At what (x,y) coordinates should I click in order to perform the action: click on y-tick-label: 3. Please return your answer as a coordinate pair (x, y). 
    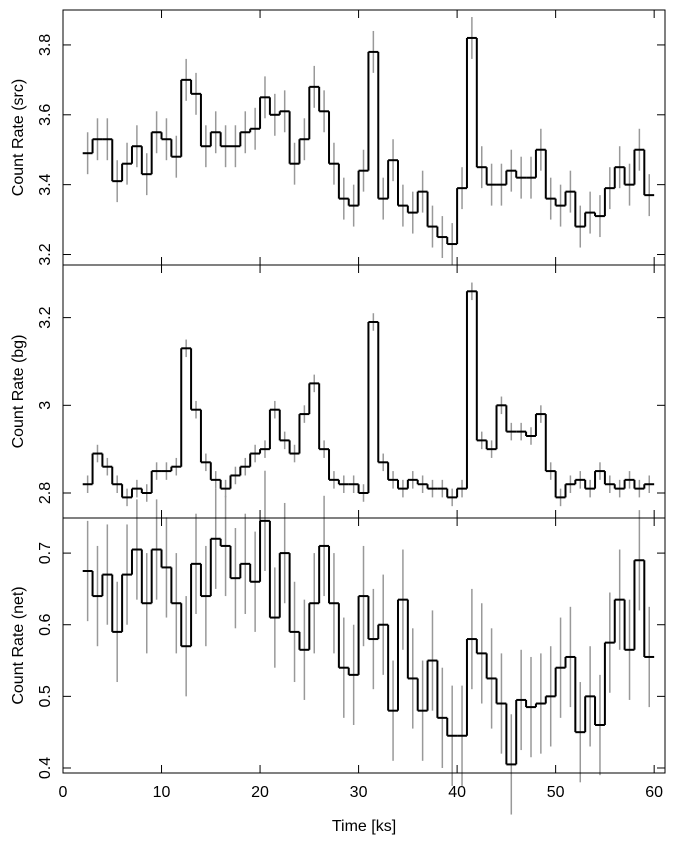
    Looking at the image, I should click on (45, 405).